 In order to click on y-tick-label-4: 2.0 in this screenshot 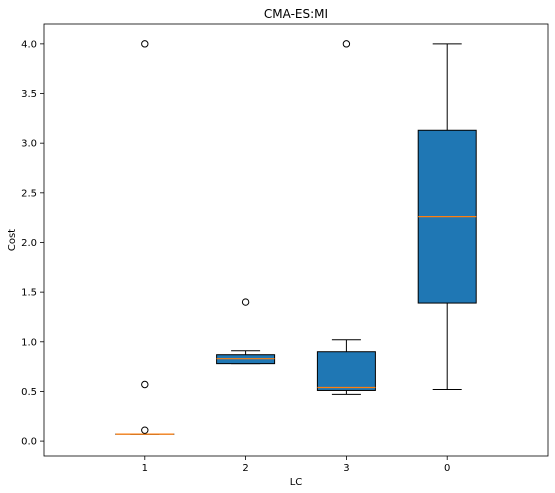, I will do `click(29, 243)`.